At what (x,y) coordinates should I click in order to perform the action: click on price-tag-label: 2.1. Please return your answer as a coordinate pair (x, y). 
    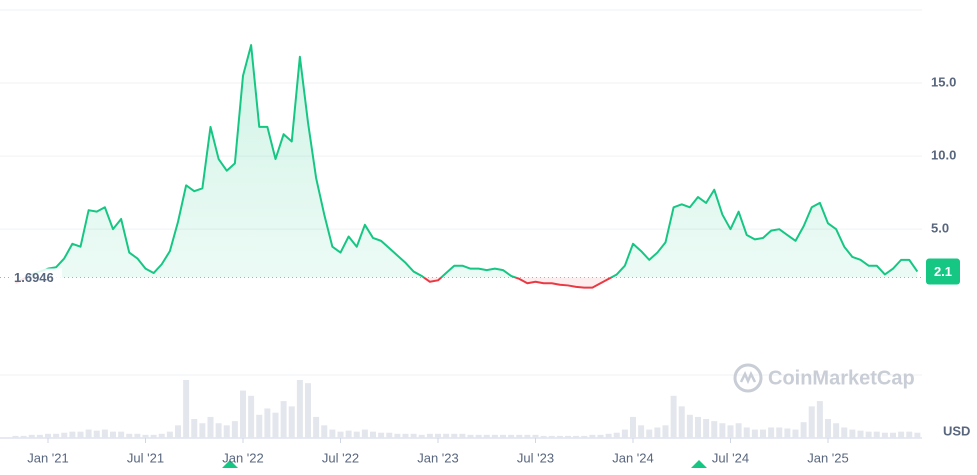
    Looking at the image, I should click on (943, 271).